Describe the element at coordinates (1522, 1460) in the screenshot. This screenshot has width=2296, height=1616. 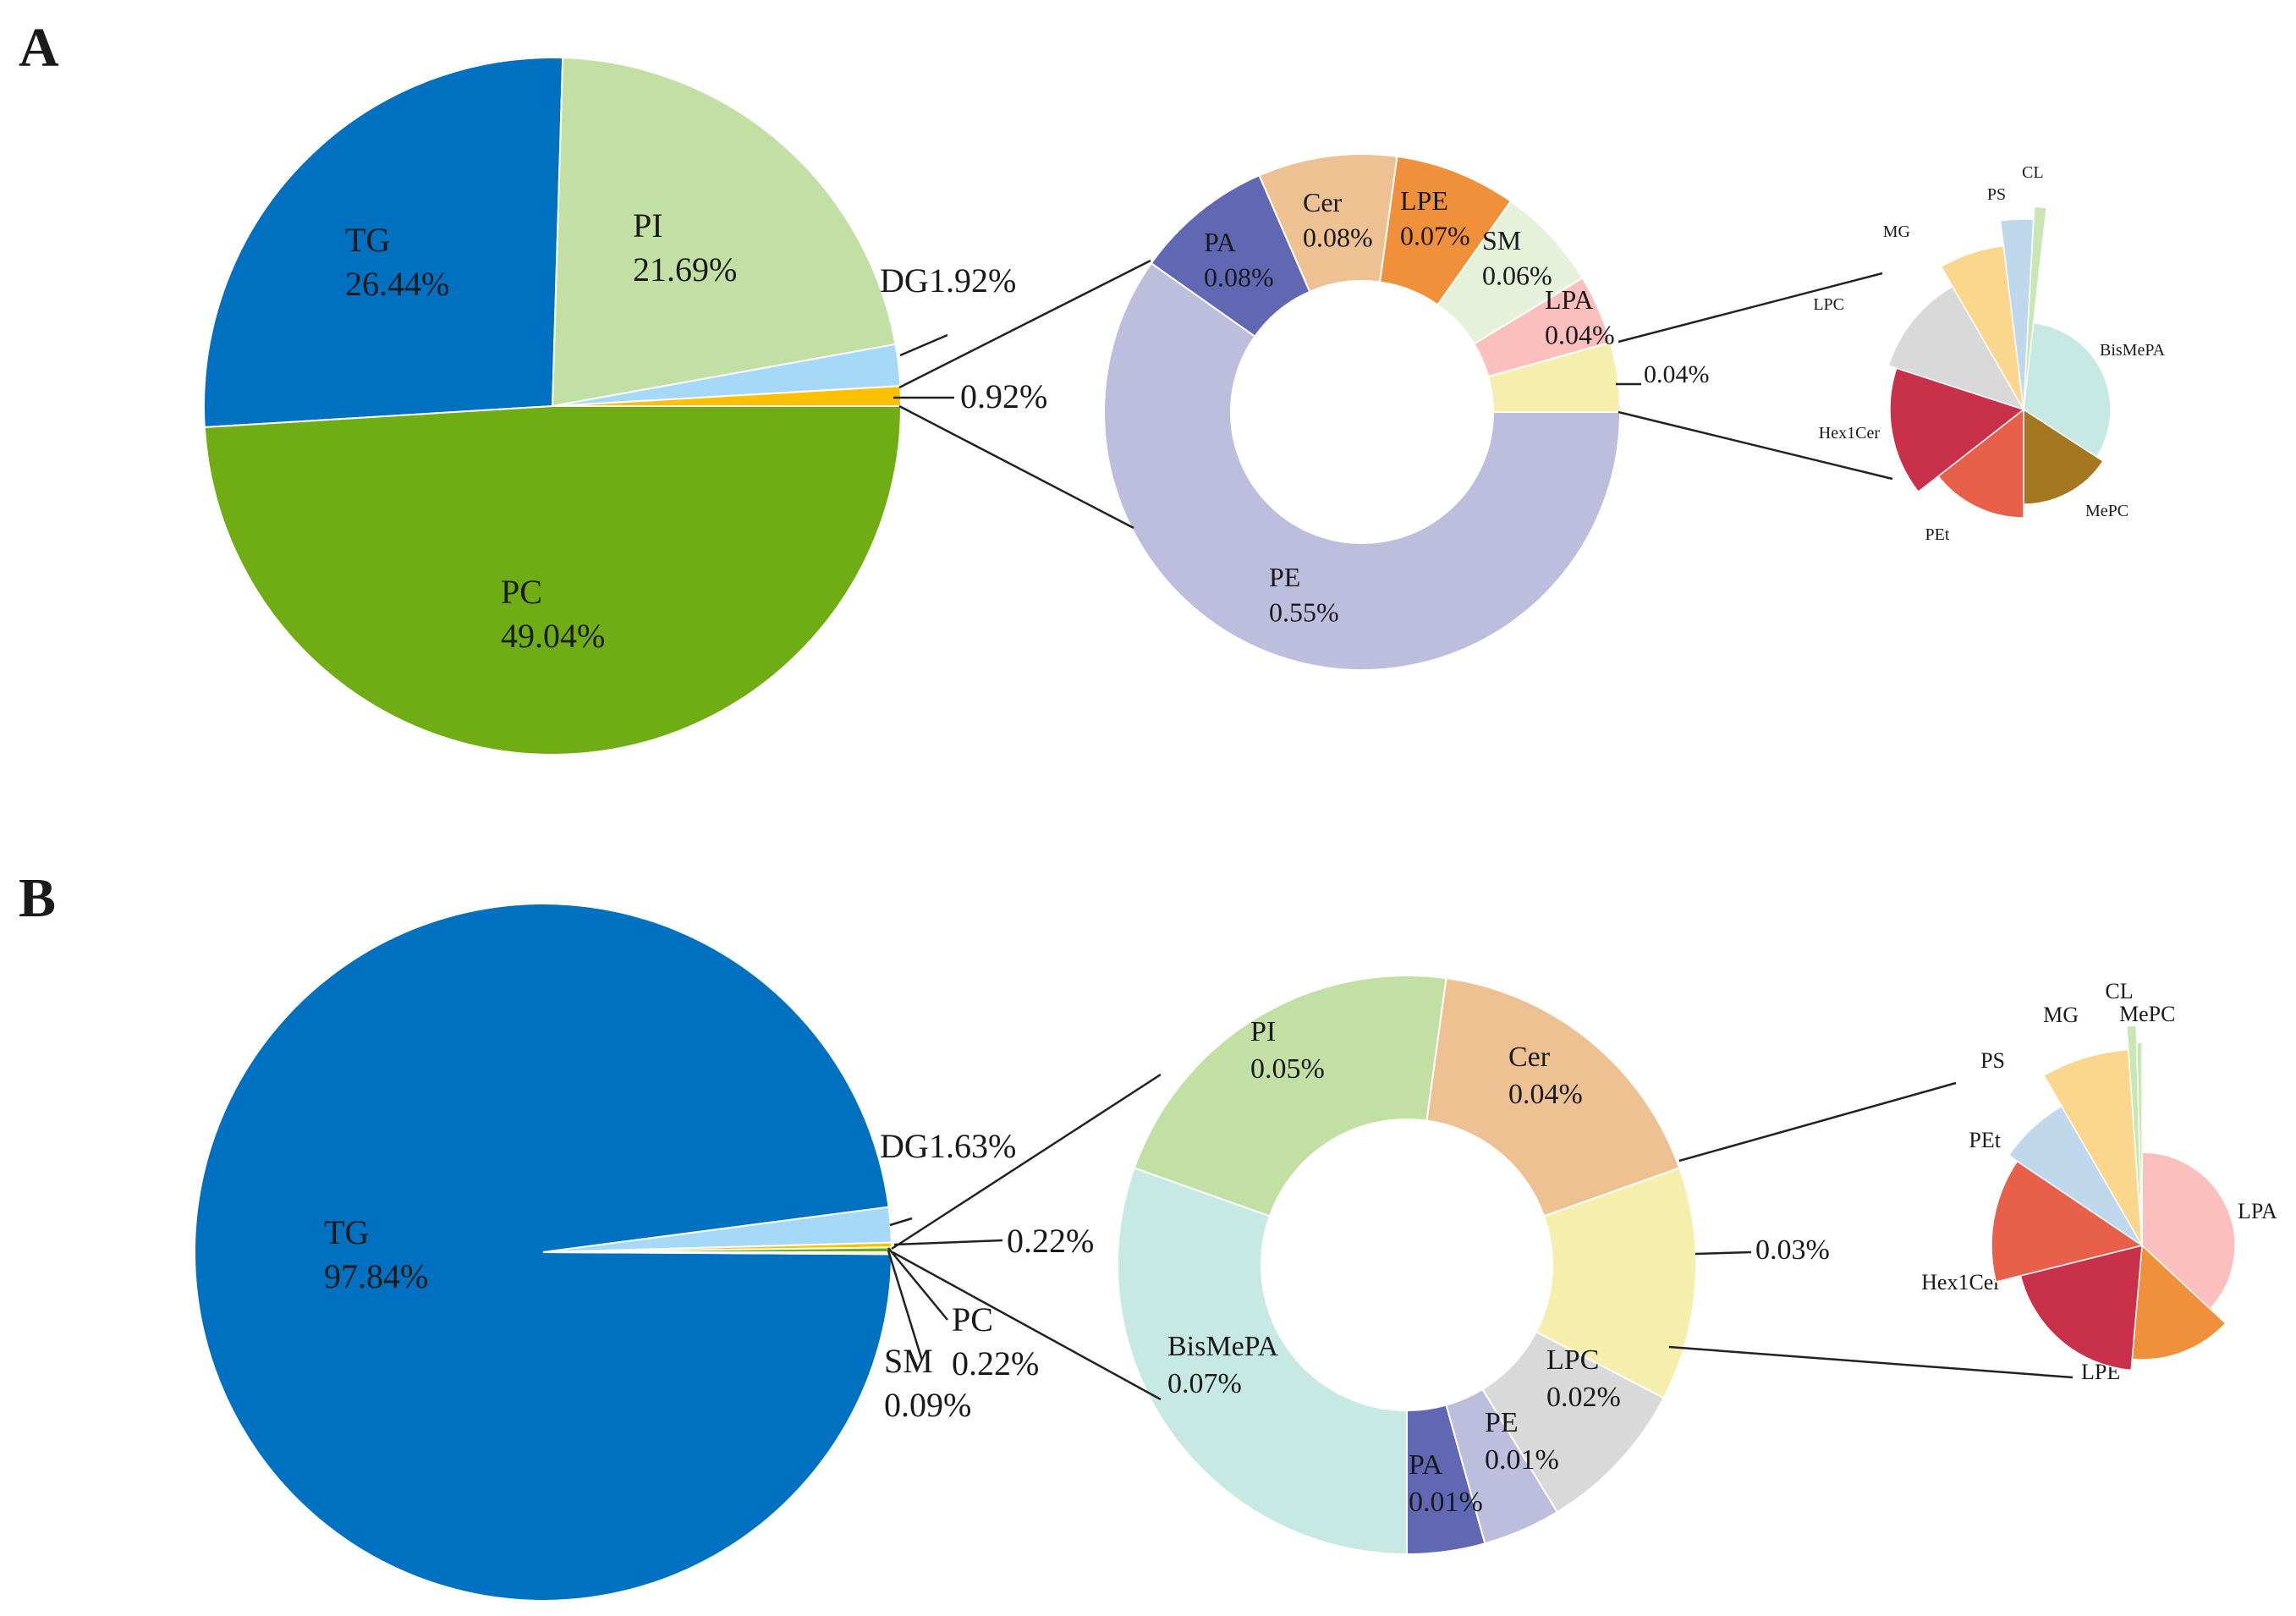
I see `ring-value-pe: 0.01%` at that location.